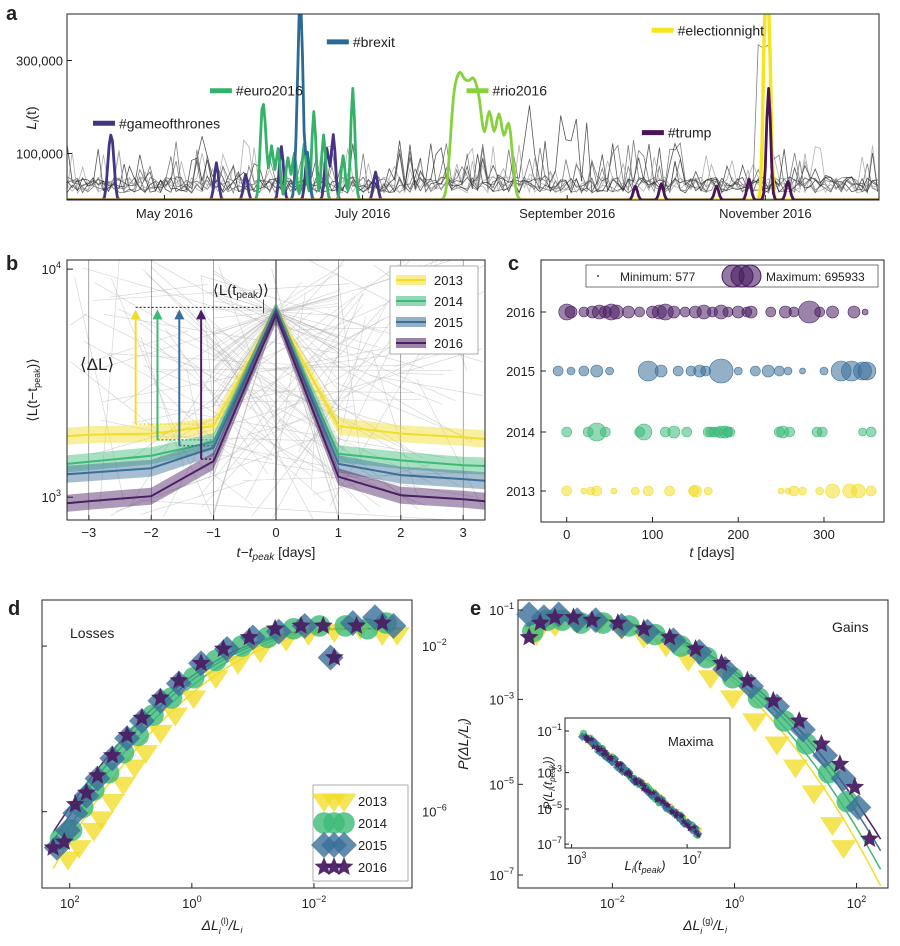  Describe the element at coordinates (344, 803) in the screenshot. I see `legend-marker-2013` at that location.